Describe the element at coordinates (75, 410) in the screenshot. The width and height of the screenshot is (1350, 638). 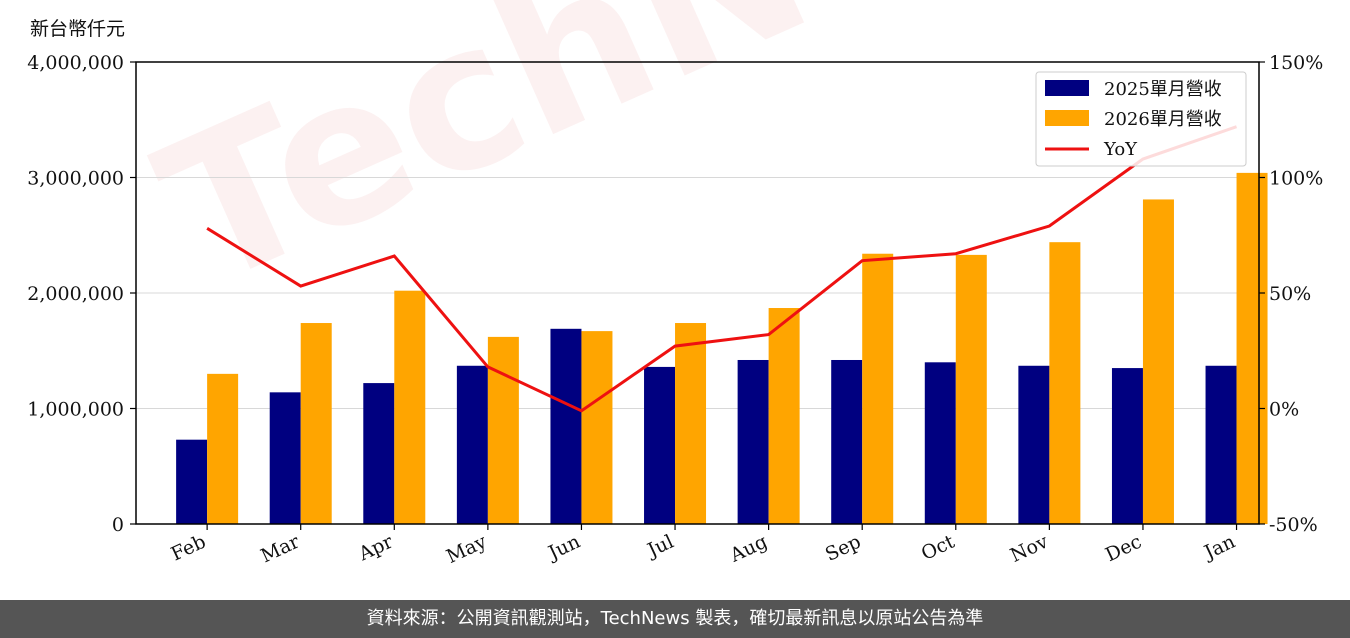
I see `y-tick-label: 1,000,000` at that location.